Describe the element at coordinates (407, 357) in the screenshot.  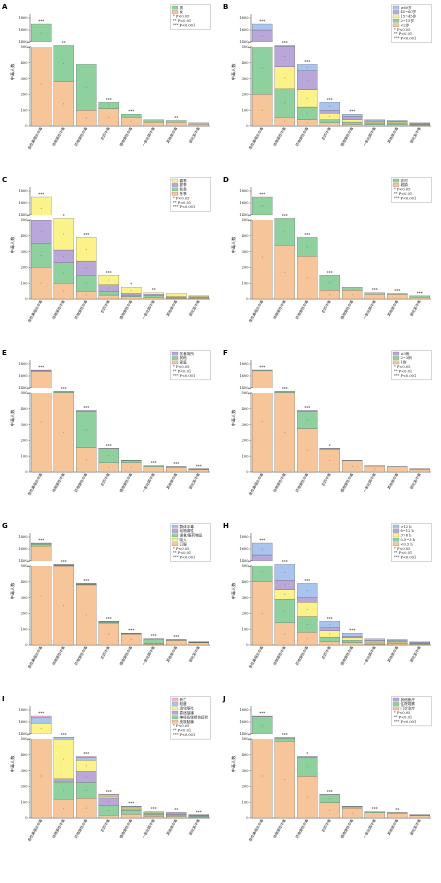
I see `legend-entry: 2~3例` at that location.